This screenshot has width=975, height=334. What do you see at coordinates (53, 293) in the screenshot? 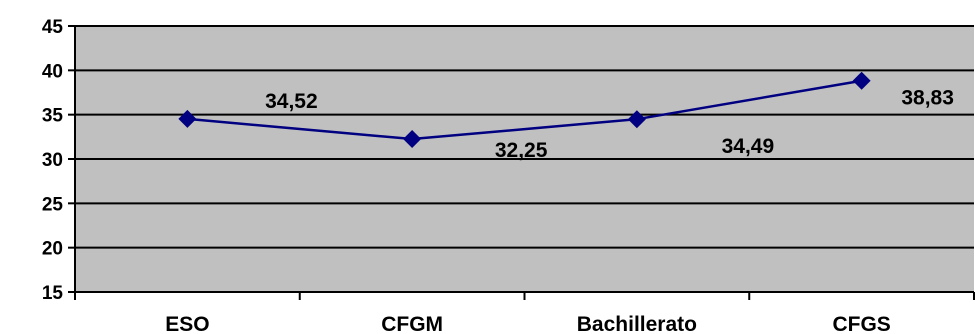
I see `y-tick-label: 15` at bounding box center [53, 293].